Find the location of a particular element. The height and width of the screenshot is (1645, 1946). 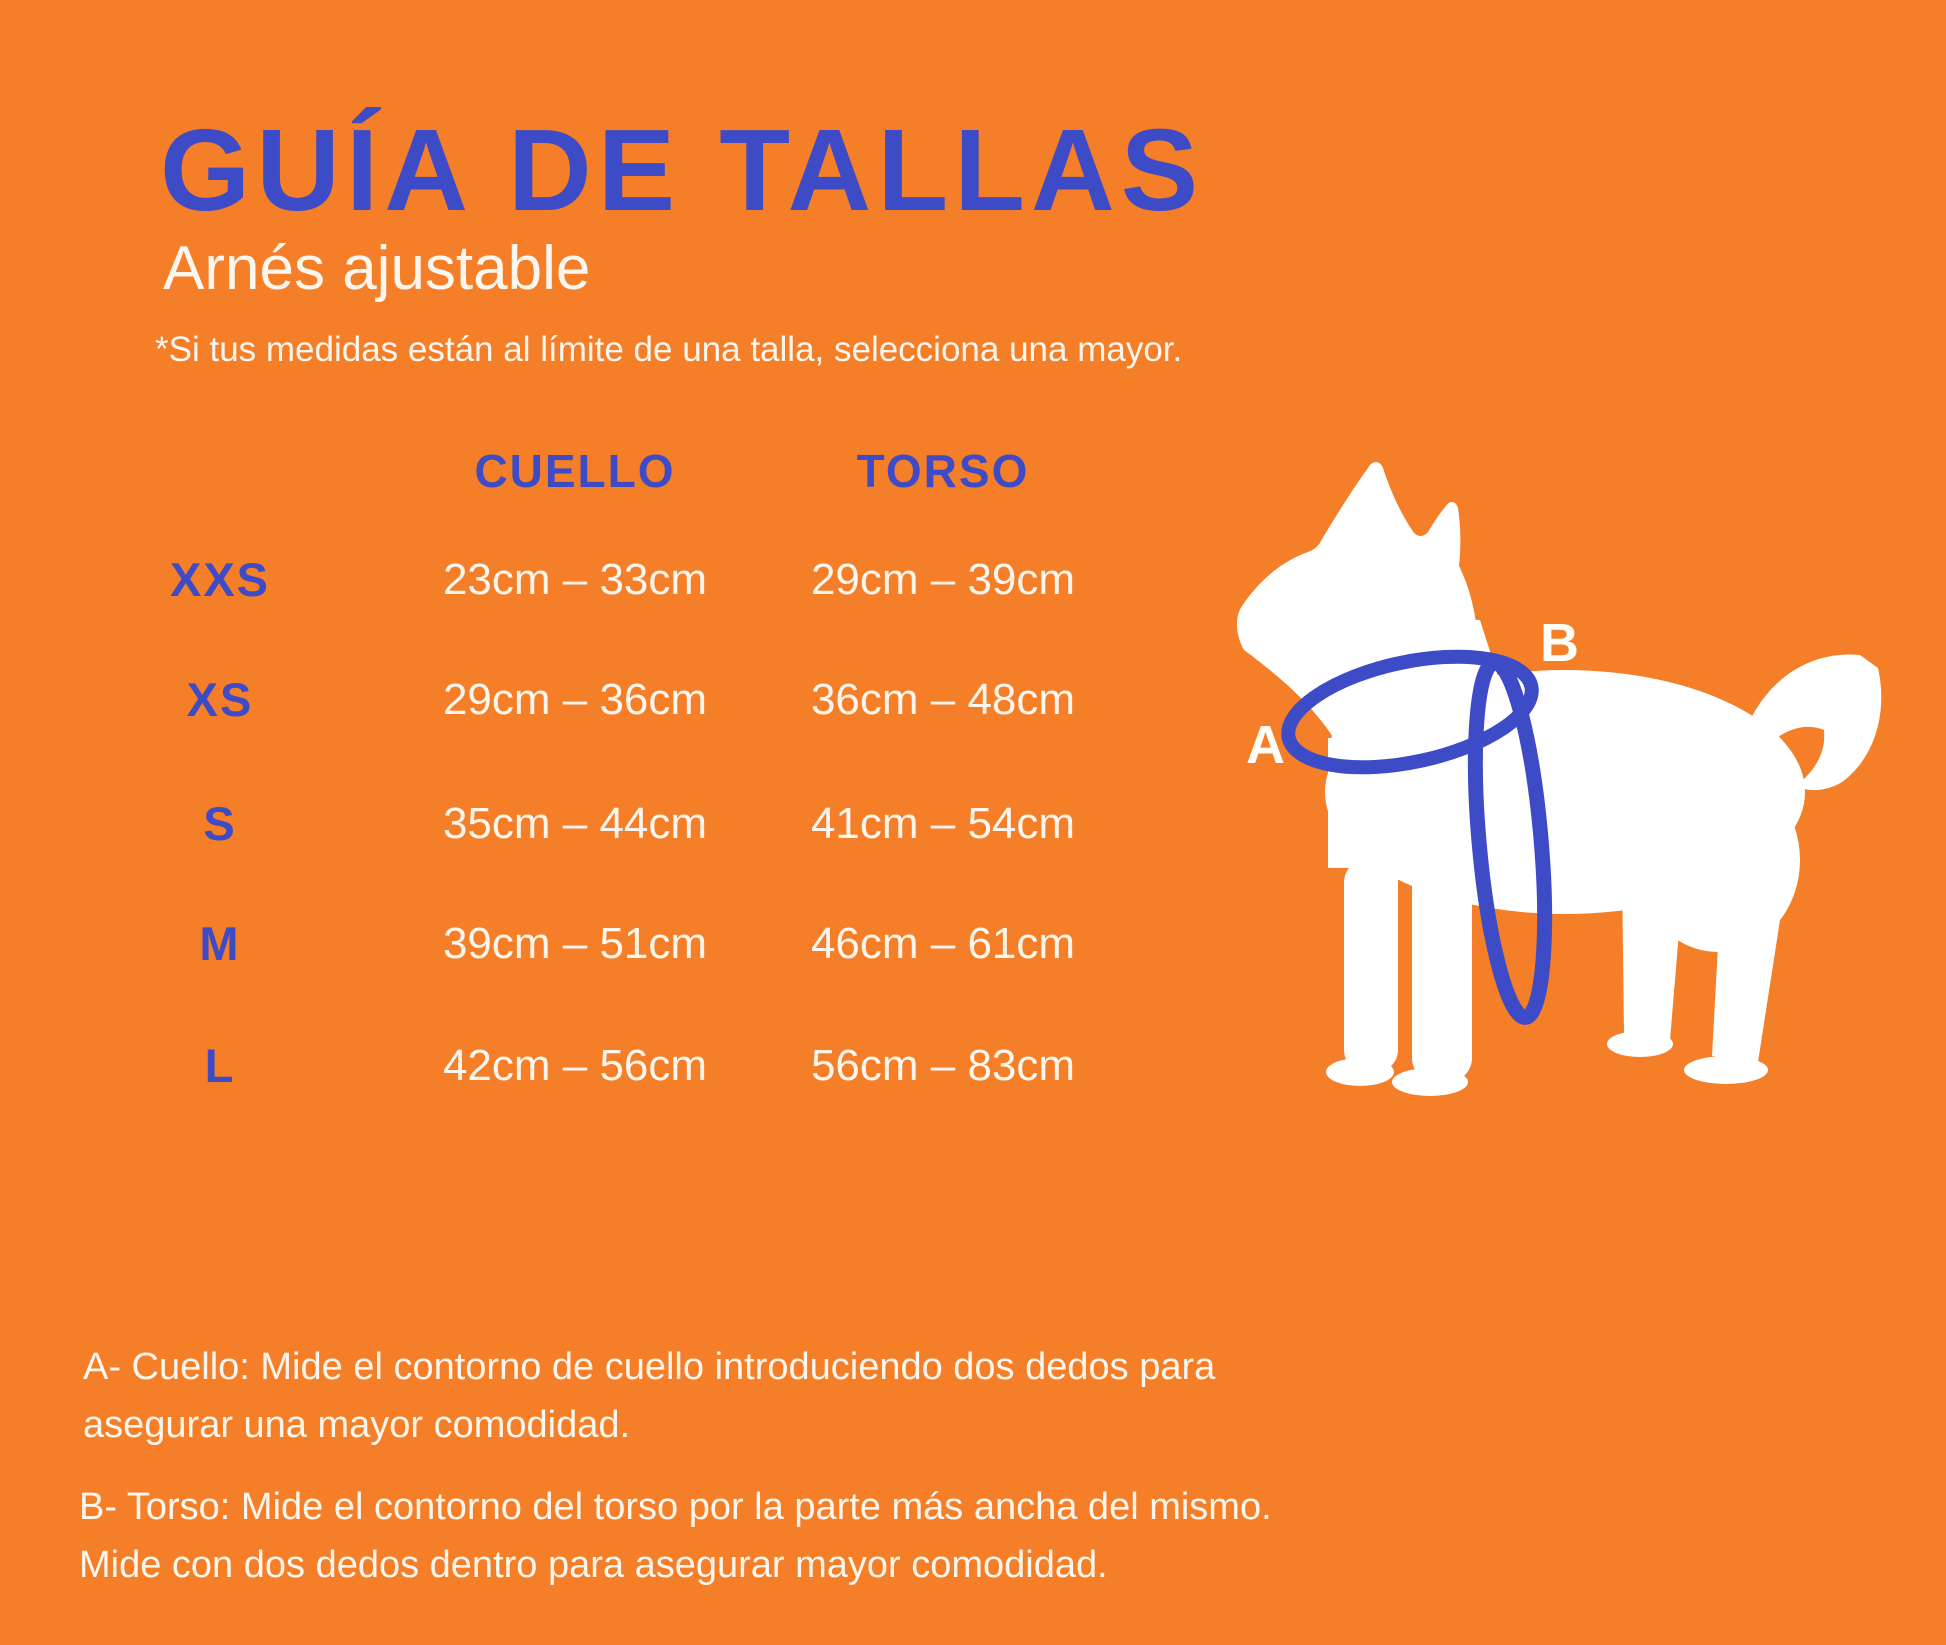

dog-front-foot-near is located at coordinates (1430, 1082).